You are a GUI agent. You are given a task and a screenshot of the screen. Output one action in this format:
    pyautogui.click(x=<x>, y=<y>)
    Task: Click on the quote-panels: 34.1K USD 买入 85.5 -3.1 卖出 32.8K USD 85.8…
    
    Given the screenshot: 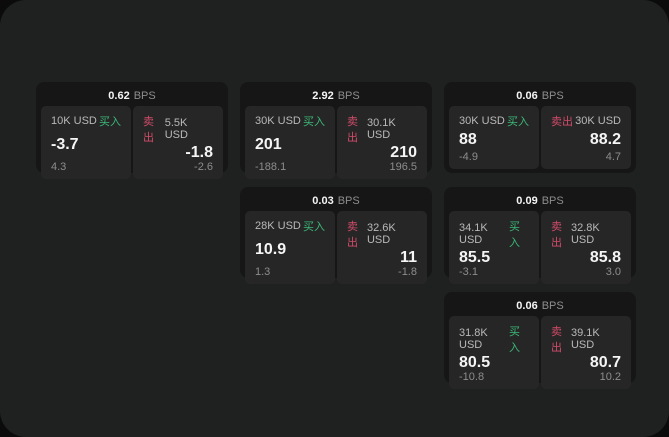 What is the action you would take?
    pyautogui.click(x=540, y=247)
    